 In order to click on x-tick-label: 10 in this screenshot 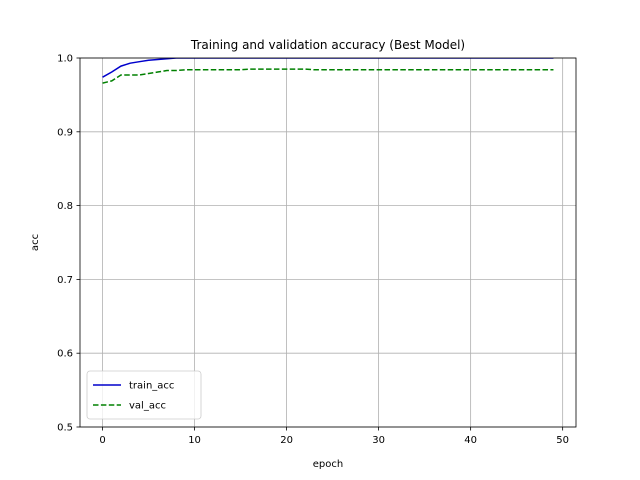, I will do `click(194, 440)`.